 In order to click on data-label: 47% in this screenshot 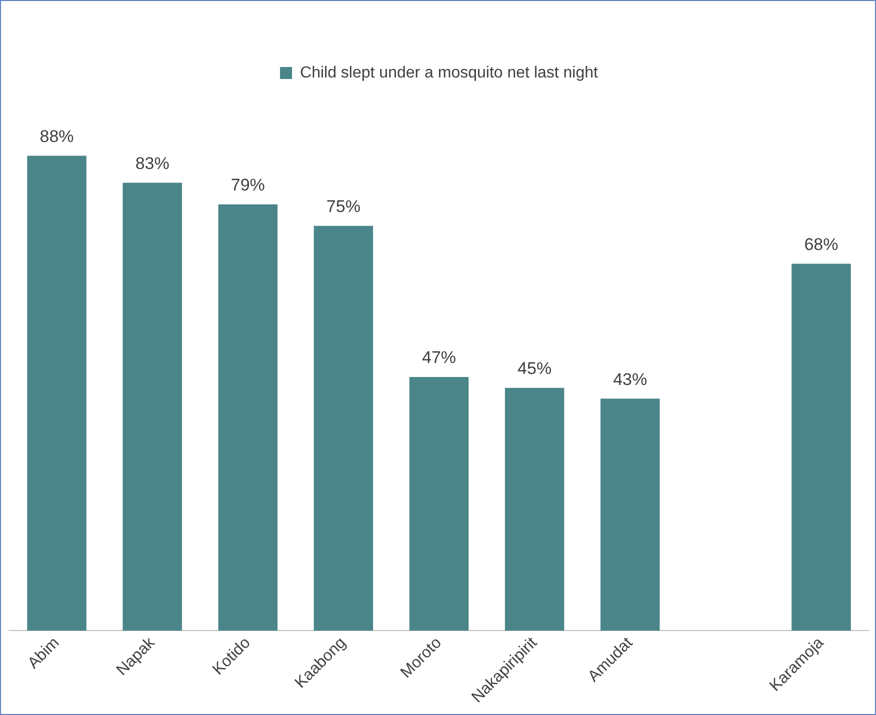, I will do `click(439, 358)`.